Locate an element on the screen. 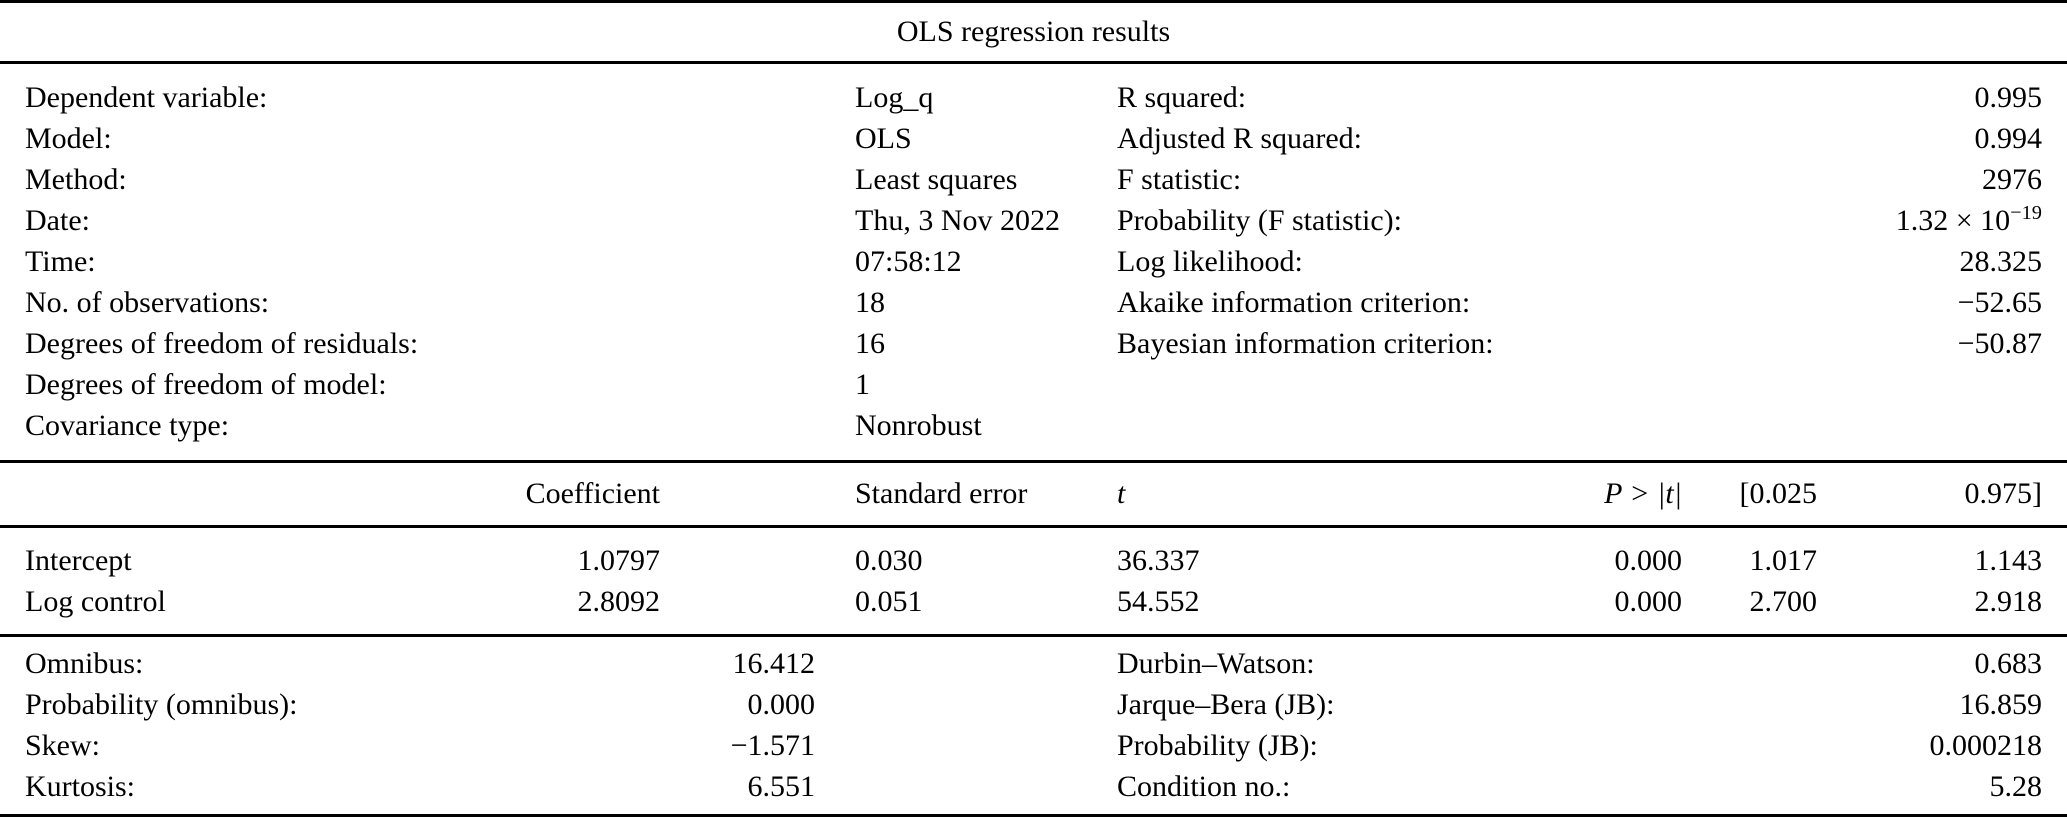 The width and height of the screenshot is (2067, 817). coef-header-bottom-rule is located at coordinates (1033, 526).